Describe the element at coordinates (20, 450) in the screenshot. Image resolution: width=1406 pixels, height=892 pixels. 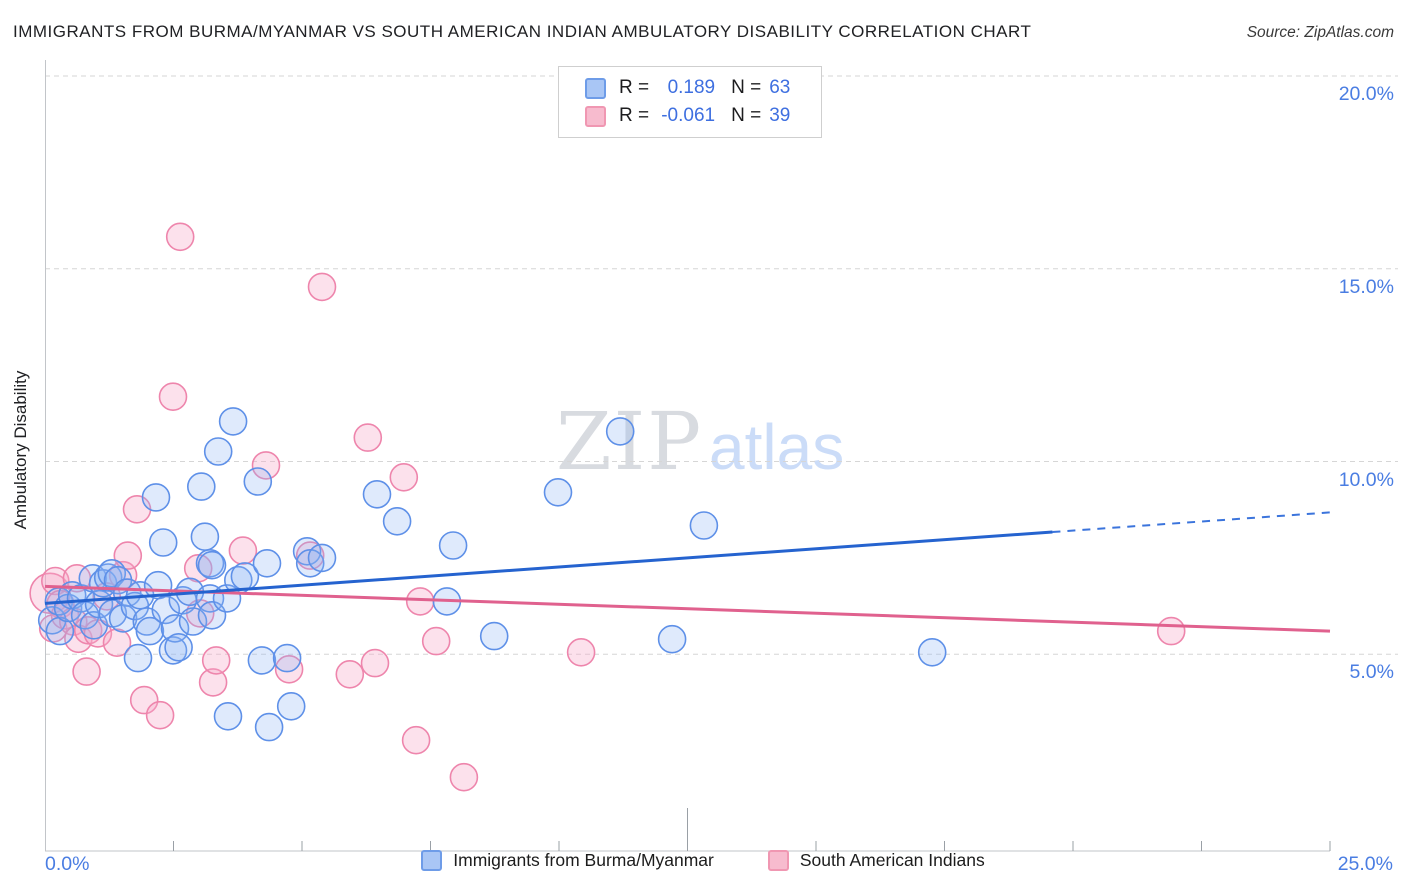
I see `y-axis-title: Ambulatory Disability` at that location.